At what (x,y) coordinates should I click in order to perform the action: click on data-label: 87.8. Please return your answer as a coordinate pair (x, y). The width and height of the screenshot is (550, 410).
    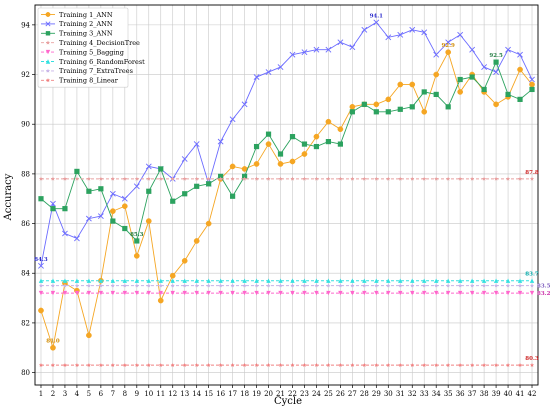
    Looking at the image, I should click on (532, 173).